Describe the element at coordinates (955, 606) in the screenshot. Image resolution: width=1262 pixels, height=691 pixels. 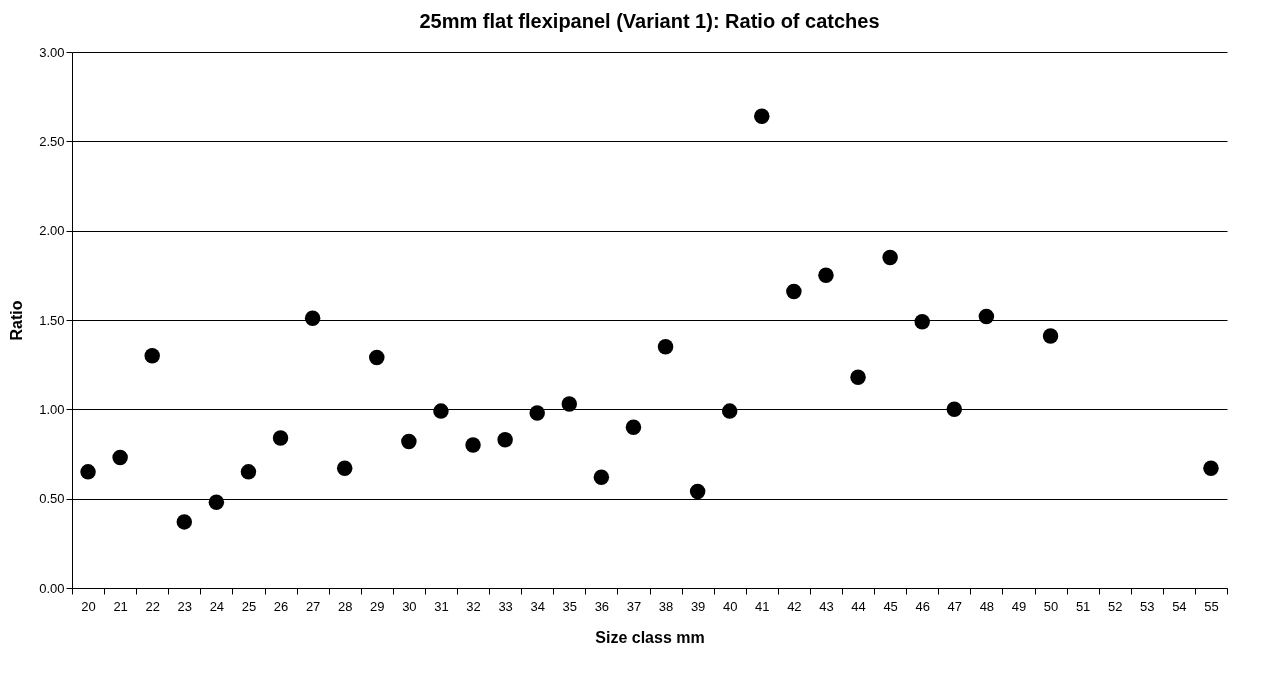
I see `x-tick-label: 47` at that location.